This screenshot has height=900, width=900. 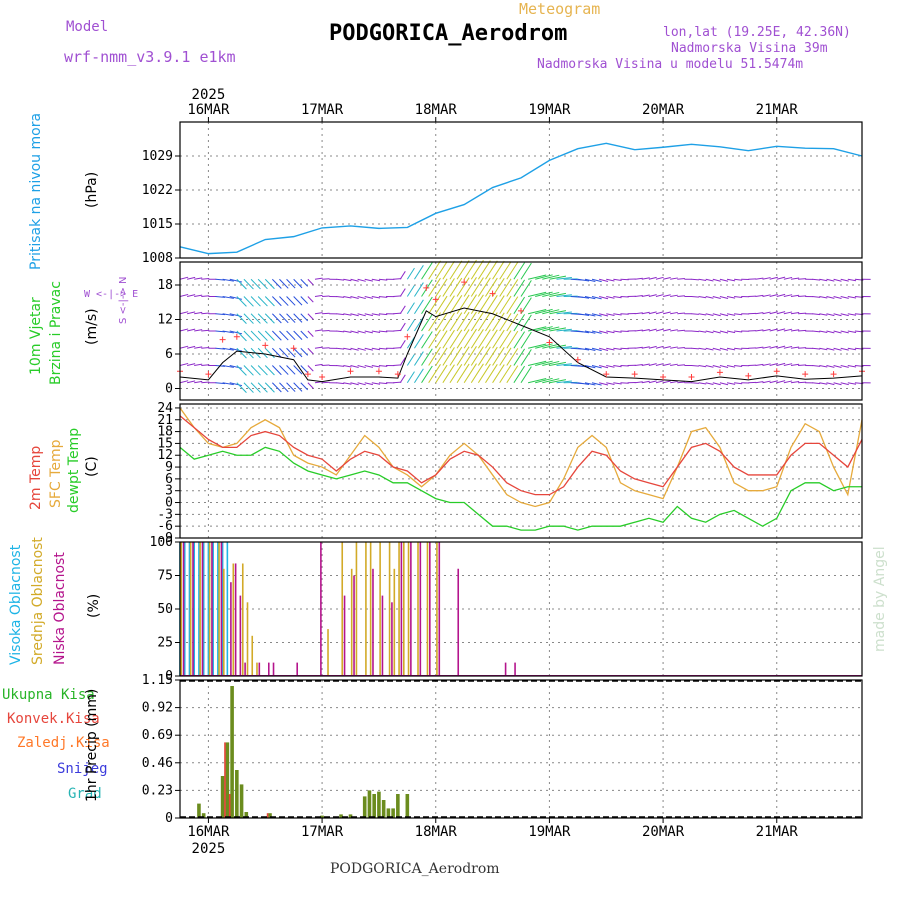 I want to click on pressure-line, so click(x=521, y=198).